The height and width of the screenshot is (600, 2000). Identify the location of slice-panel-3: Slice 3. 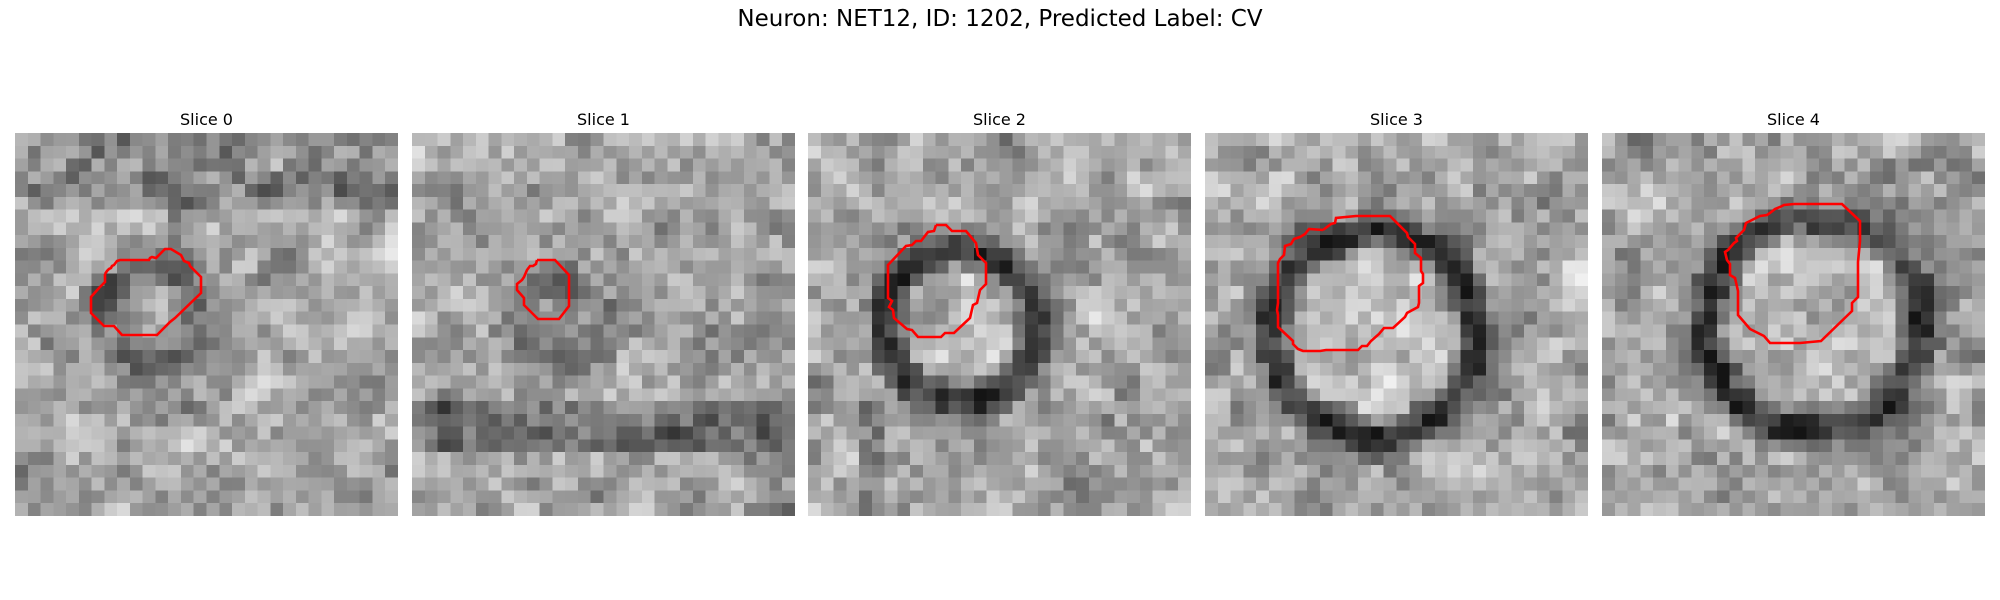
(1396, 311).